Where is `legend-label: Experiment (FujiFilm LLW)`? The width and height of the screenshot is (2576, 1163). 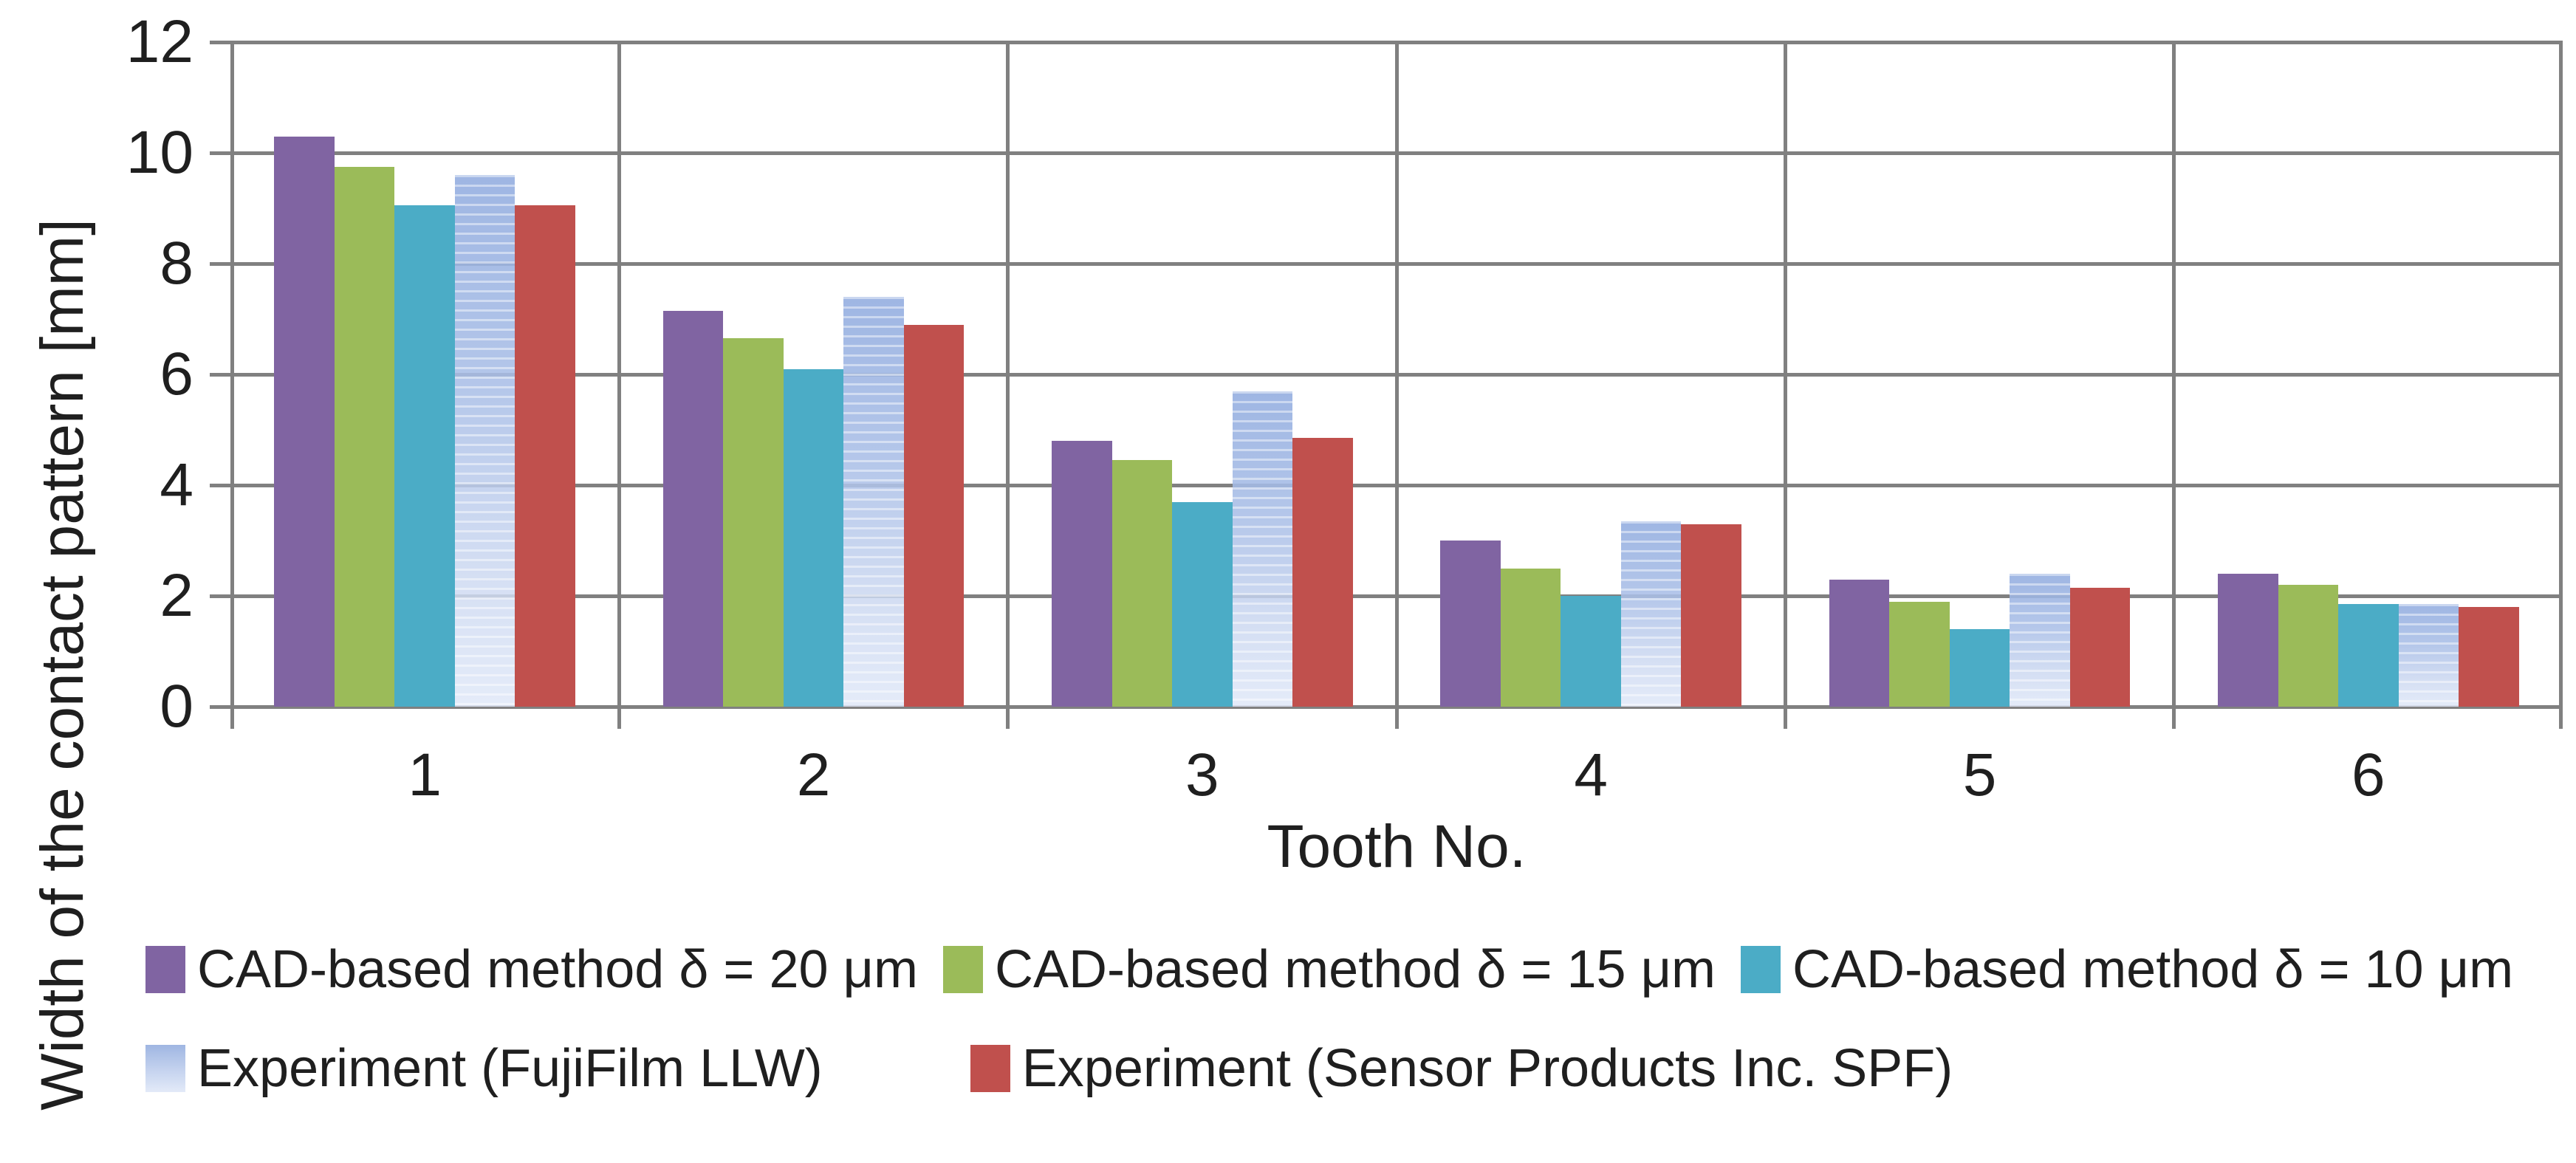 legend-label: Experiment (FujiFilm LLW) is located at coordinates (510, 1068).